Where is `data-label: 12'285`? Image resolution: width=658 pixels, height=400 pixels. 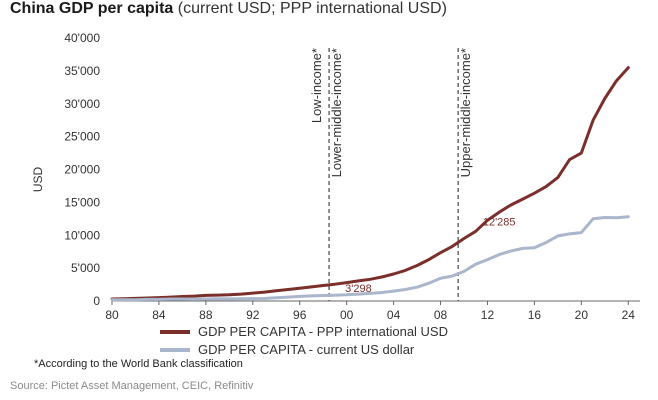
data-label: 12'285 is located at coordinates (499, 222).